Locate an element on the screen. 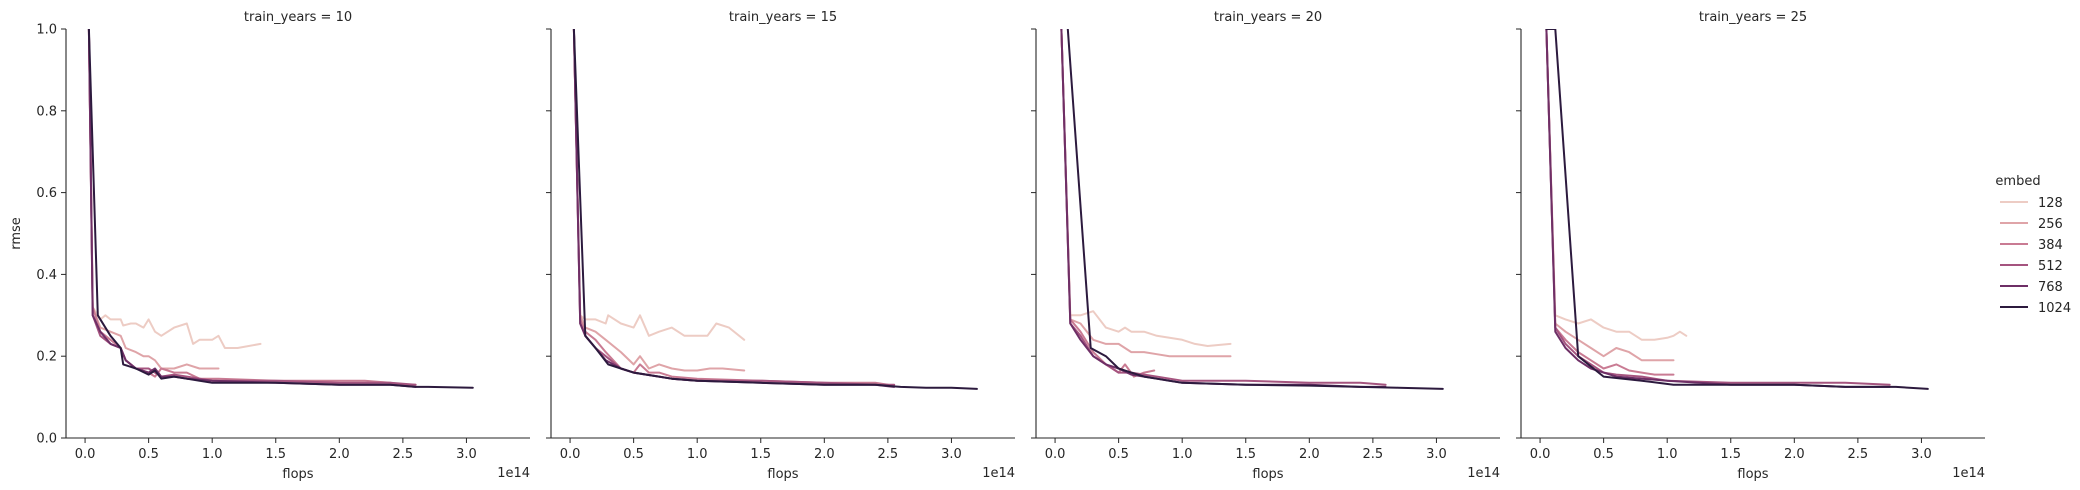  legend-label: 1024 is located at coordinates (2054, 308).